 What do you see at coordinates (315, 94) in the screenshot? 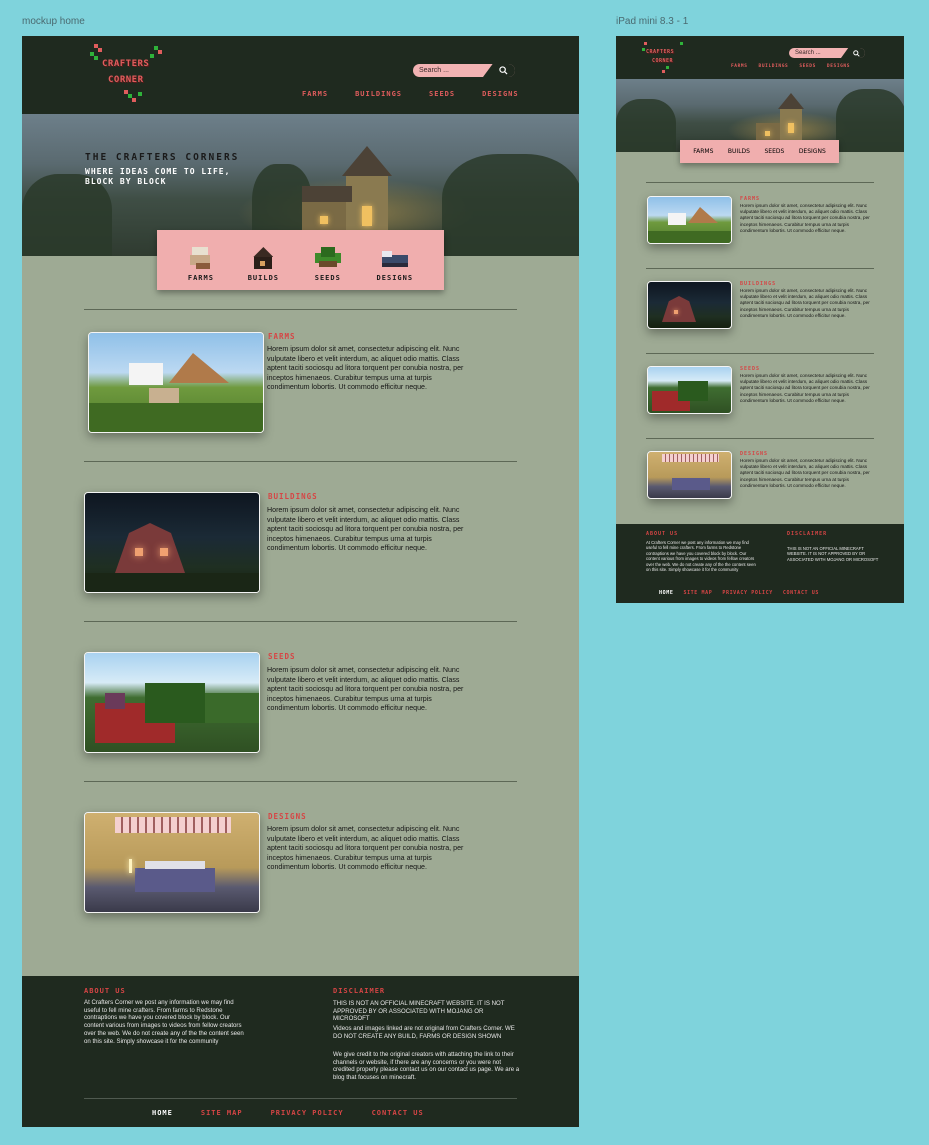
I see `nav-item-farms: FARMS` at bounding box center [315, 94].